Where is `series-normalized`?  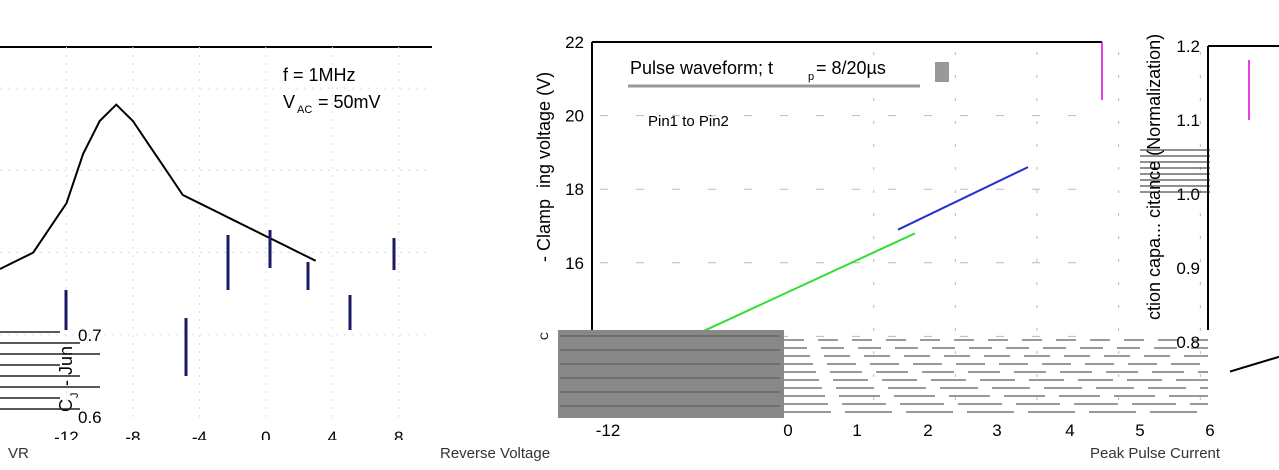
series-normalized is located at coordinates (1254, 216).